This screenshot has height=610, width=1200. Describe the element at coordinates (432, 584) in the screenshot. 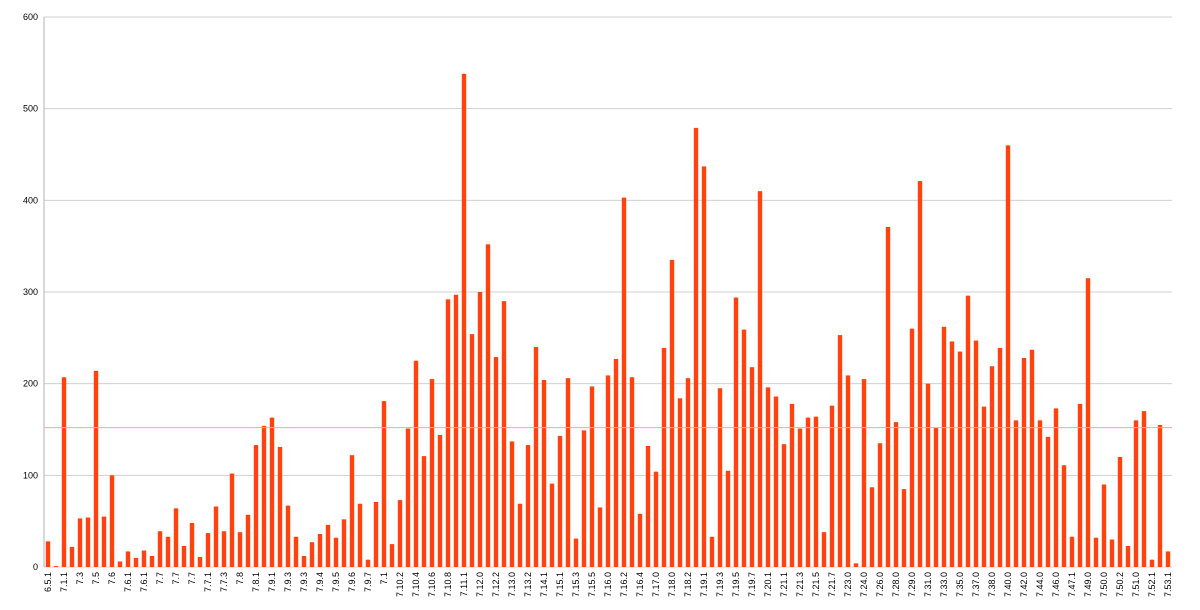

I see `x-tick-label: 7.10.6` at that location.